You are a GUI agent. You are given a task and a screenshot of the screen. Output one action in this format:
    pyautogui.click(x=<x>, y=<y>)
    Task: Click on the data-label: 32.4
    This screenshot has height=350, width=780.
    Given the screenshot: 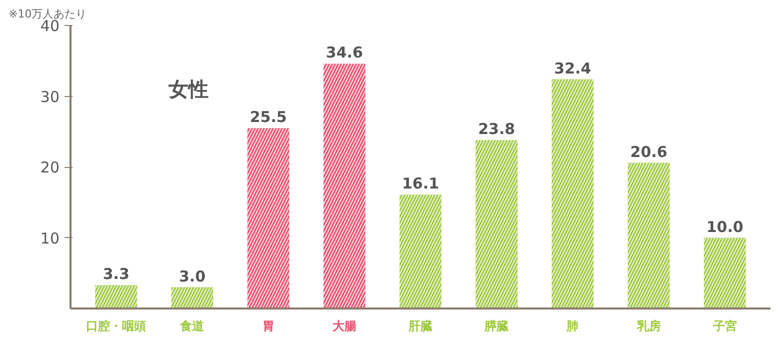 What is the action you would take?
    pyautogui.click(x=573, y=68)
    